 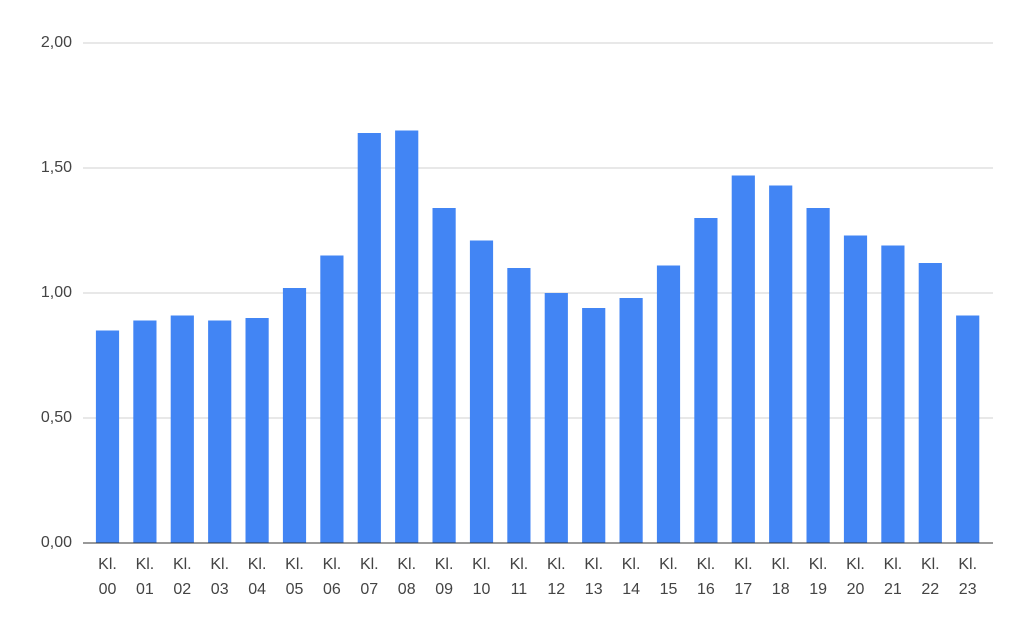 I want to click on x-tick-label-line: 04, so click(x=257, y=589).